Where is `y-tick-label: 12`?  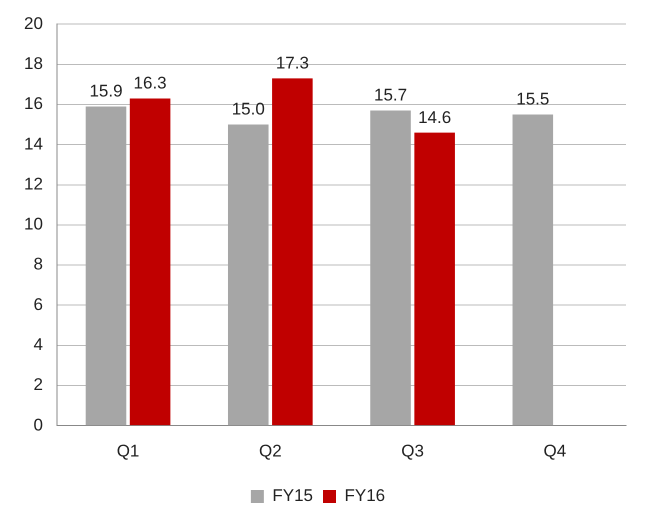
y-tick-label: 12 is located at coordinates (33, 184).